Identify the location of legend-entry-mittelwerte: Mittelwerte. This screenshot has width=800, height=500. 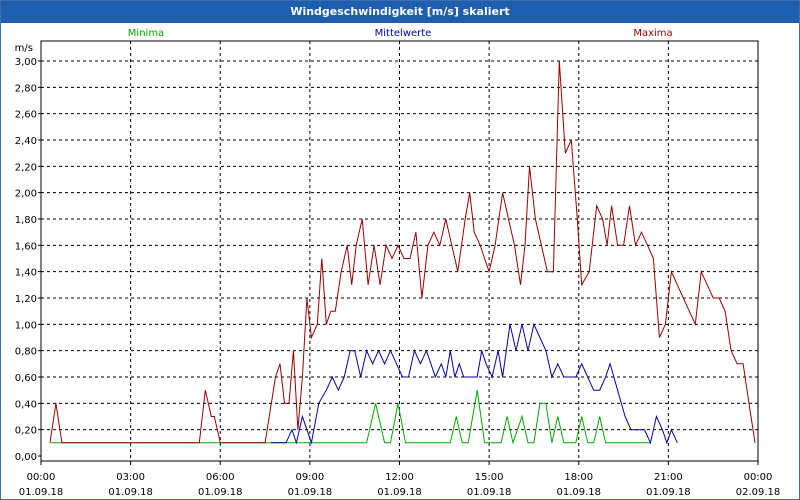
(403, 33).